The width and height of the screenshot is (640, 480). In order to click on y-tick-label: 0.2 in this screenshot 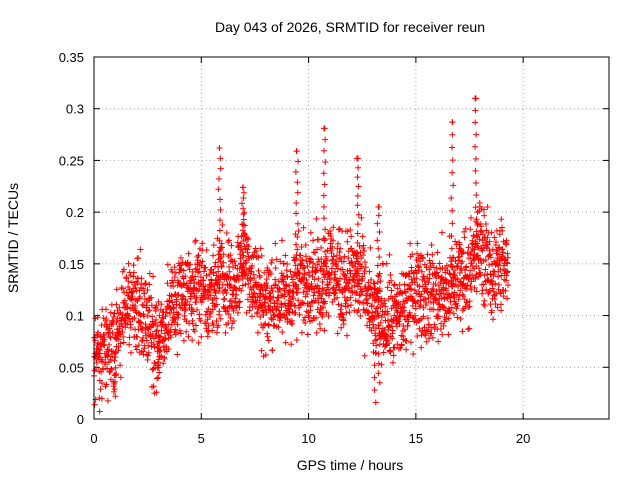, I will do `click(75, 212)`.